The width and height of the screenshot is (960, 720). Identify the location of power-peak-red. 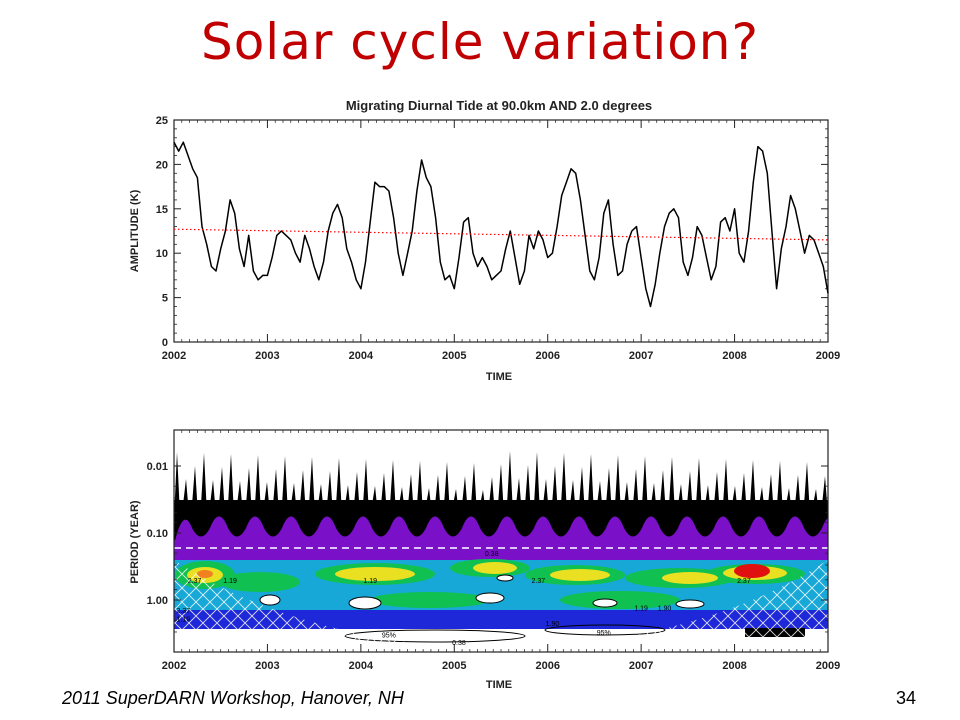
(752, 571).